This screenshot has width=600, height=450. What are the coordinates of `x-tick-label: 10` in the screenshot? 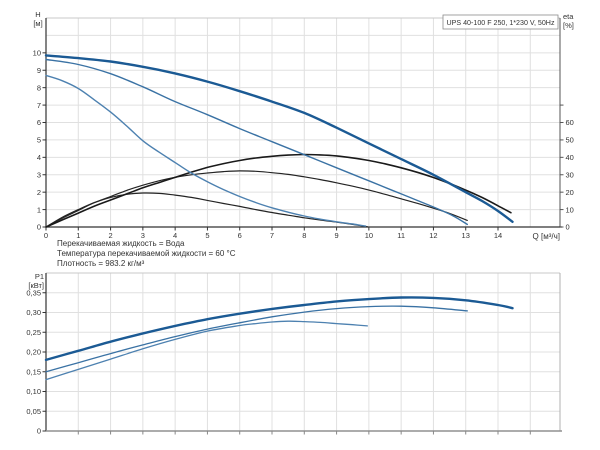 It's located at (369, 235).